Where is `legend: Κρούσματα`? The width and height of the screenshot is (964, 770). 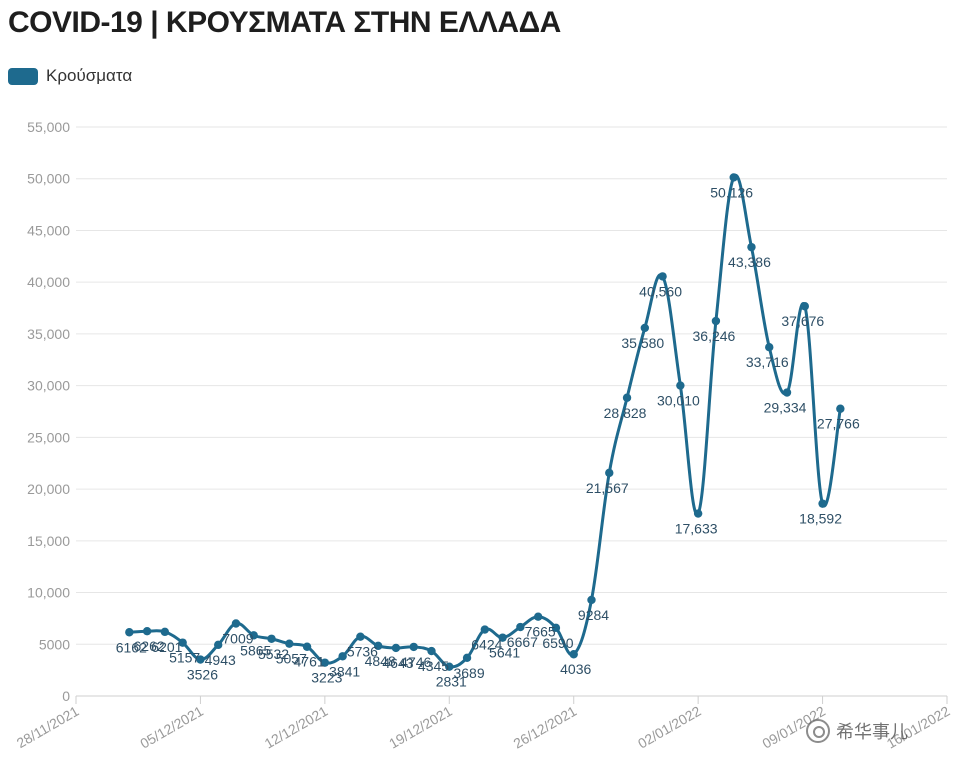 legend: Κρούσματα is located at coordinates (70, 76).